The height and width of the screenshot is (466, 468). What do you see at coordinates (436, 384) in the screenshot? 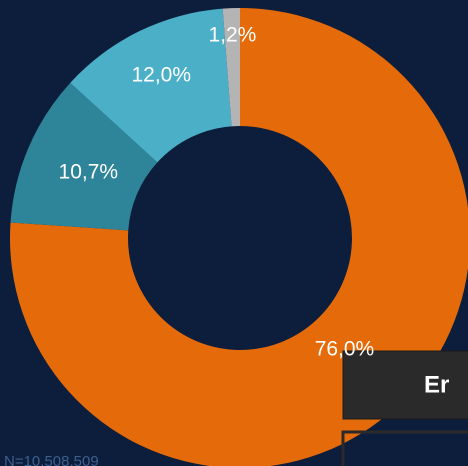
I see `legend-title: Er` at bounding box center [436, 384].